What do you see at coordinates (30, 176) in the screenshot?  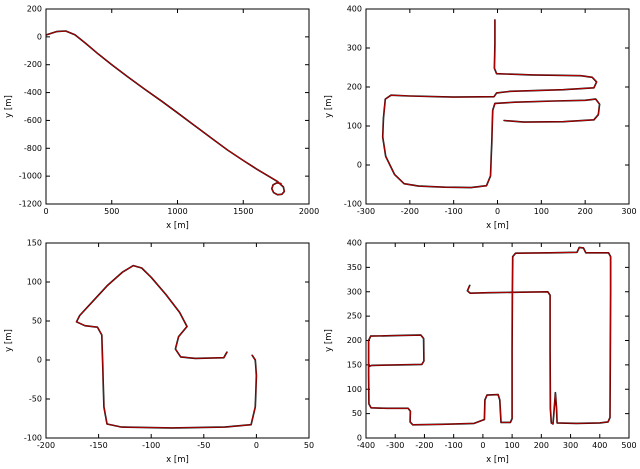 I see `y-tick-label: -1000` at bounding box center [30, 176].